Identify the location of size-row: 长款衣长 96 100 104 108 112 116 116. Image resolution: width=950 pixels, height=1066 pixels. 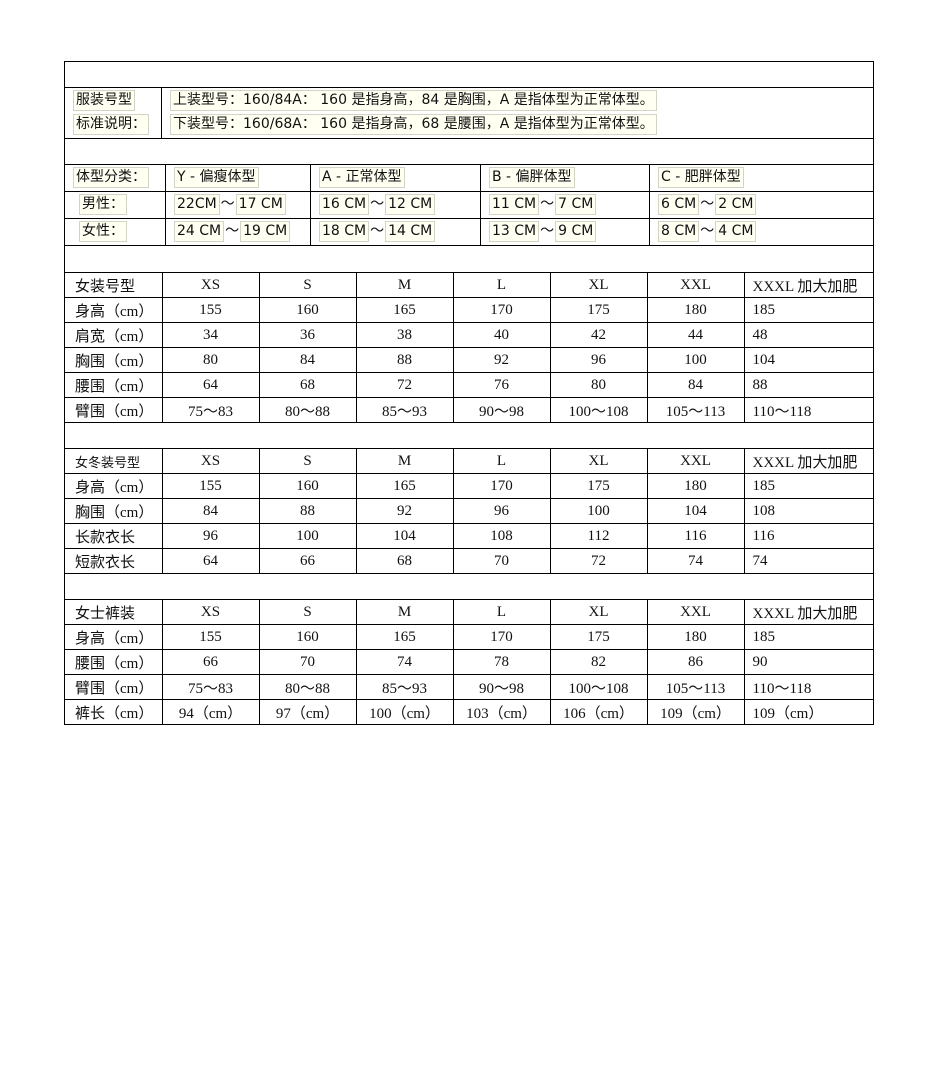
(469, 536).